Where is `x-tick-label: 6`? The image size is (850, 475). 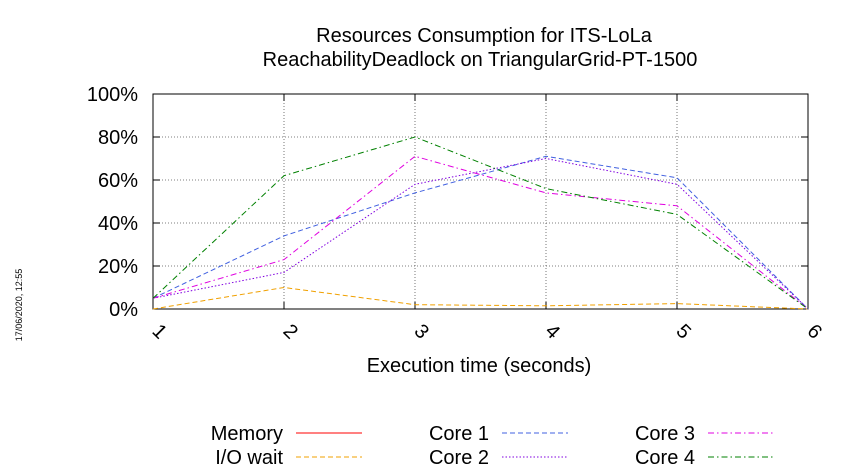 x-tick-label: 6 is located at coordinates (814, 331).